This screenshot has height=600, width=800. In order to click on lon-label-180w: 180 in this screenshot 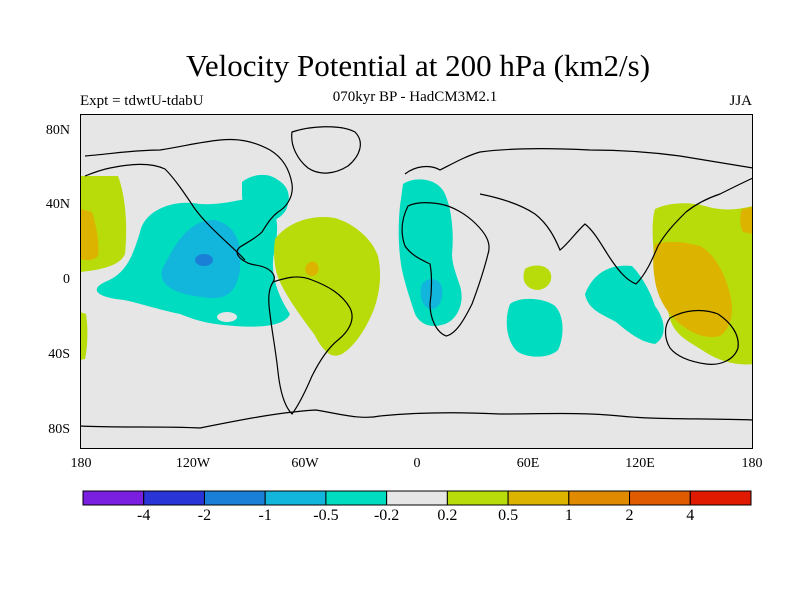, I will do `click(81, 463)`.